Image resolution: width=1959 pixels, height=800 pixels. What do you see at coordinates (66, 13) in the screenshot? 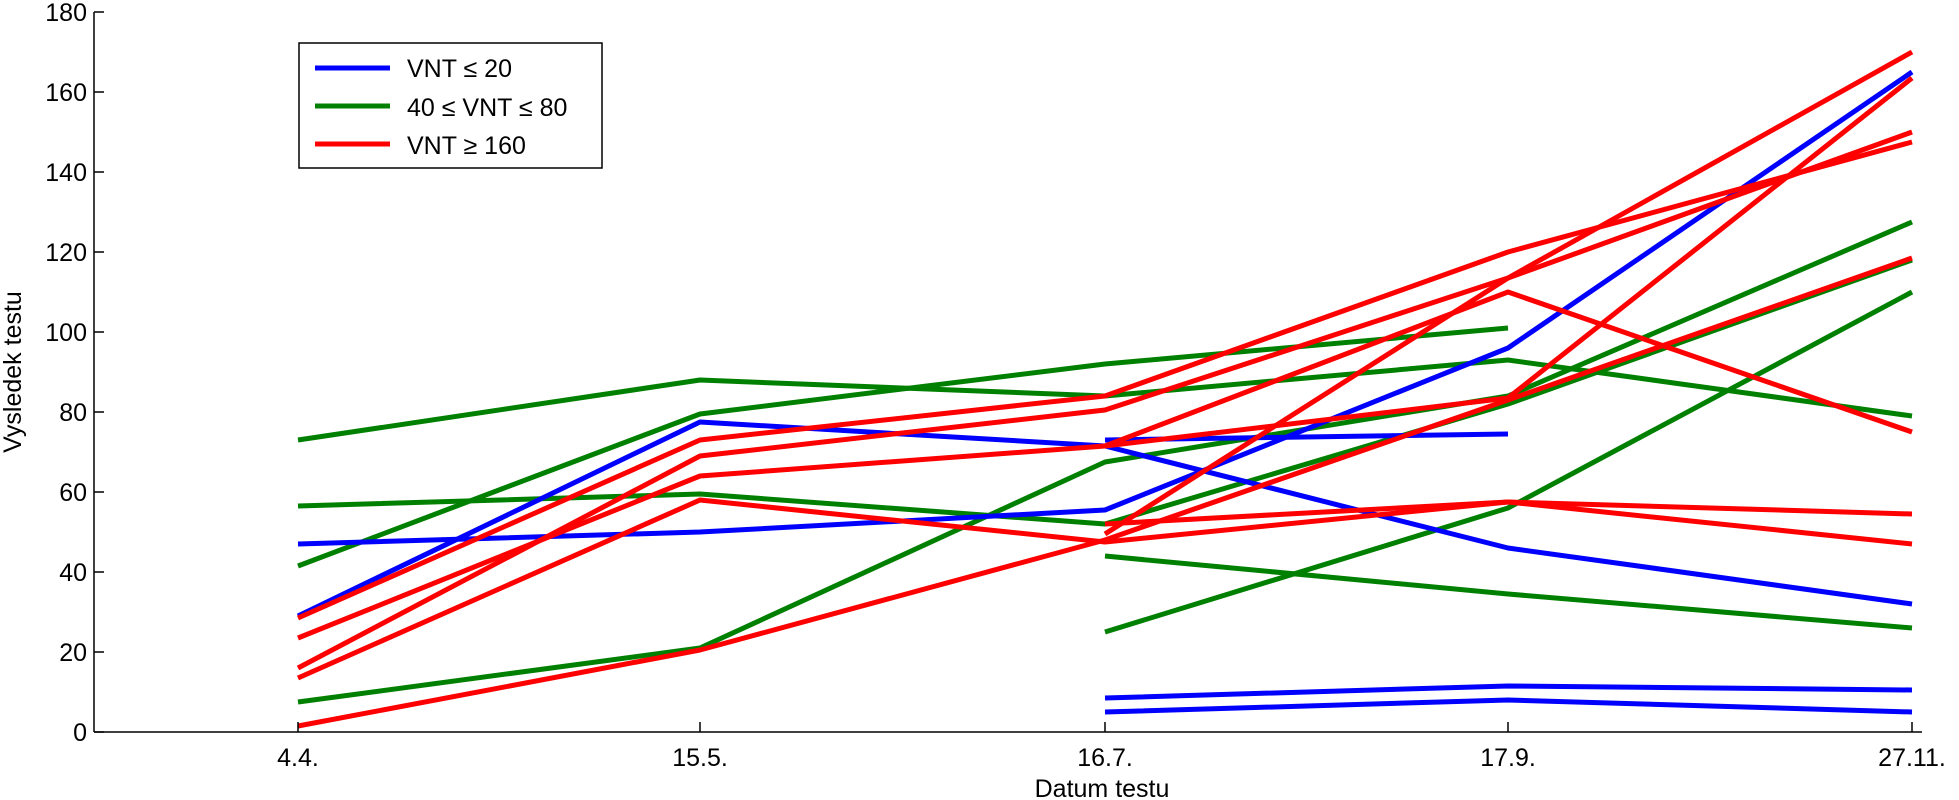
I see `y-tick-label: 180` at bounding box center [66, 13].